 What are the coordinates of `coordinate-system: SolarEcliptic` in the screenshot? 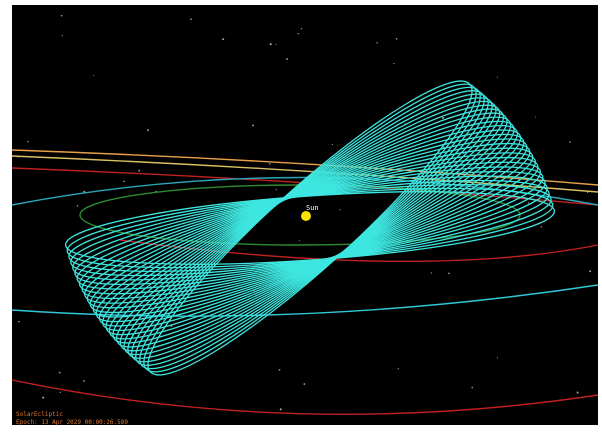 It's located at (39, 414).